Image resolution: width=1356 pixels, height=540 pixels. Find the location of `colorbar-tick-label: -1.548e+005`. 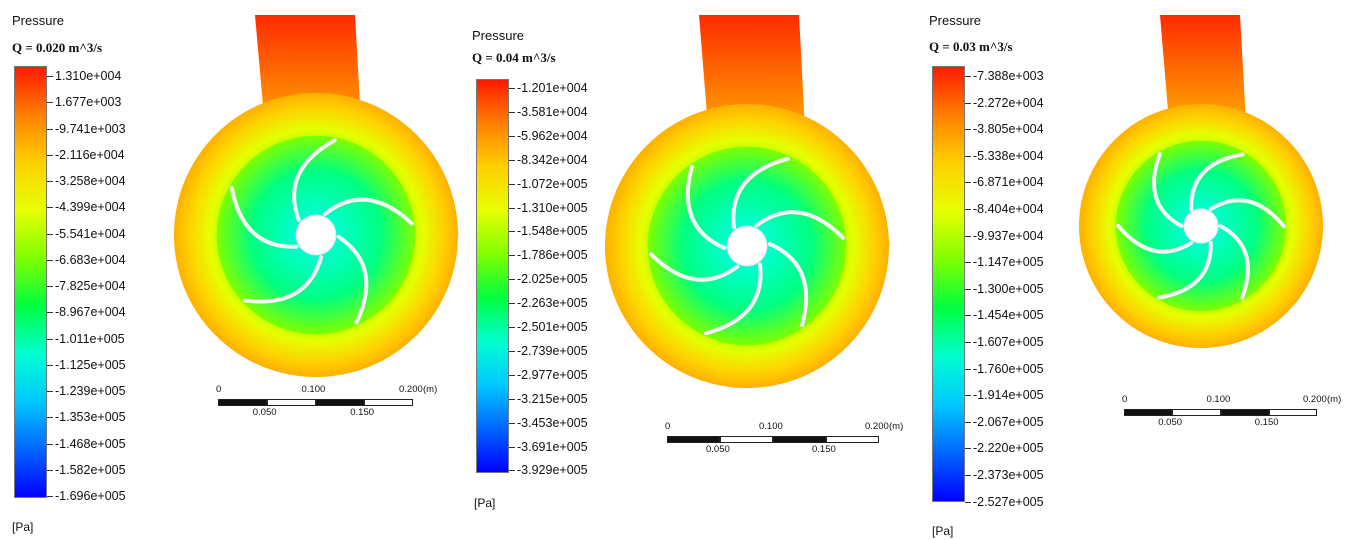

colorbar-tick-label: -1.548e+005 is located at coordinates (552, 231).